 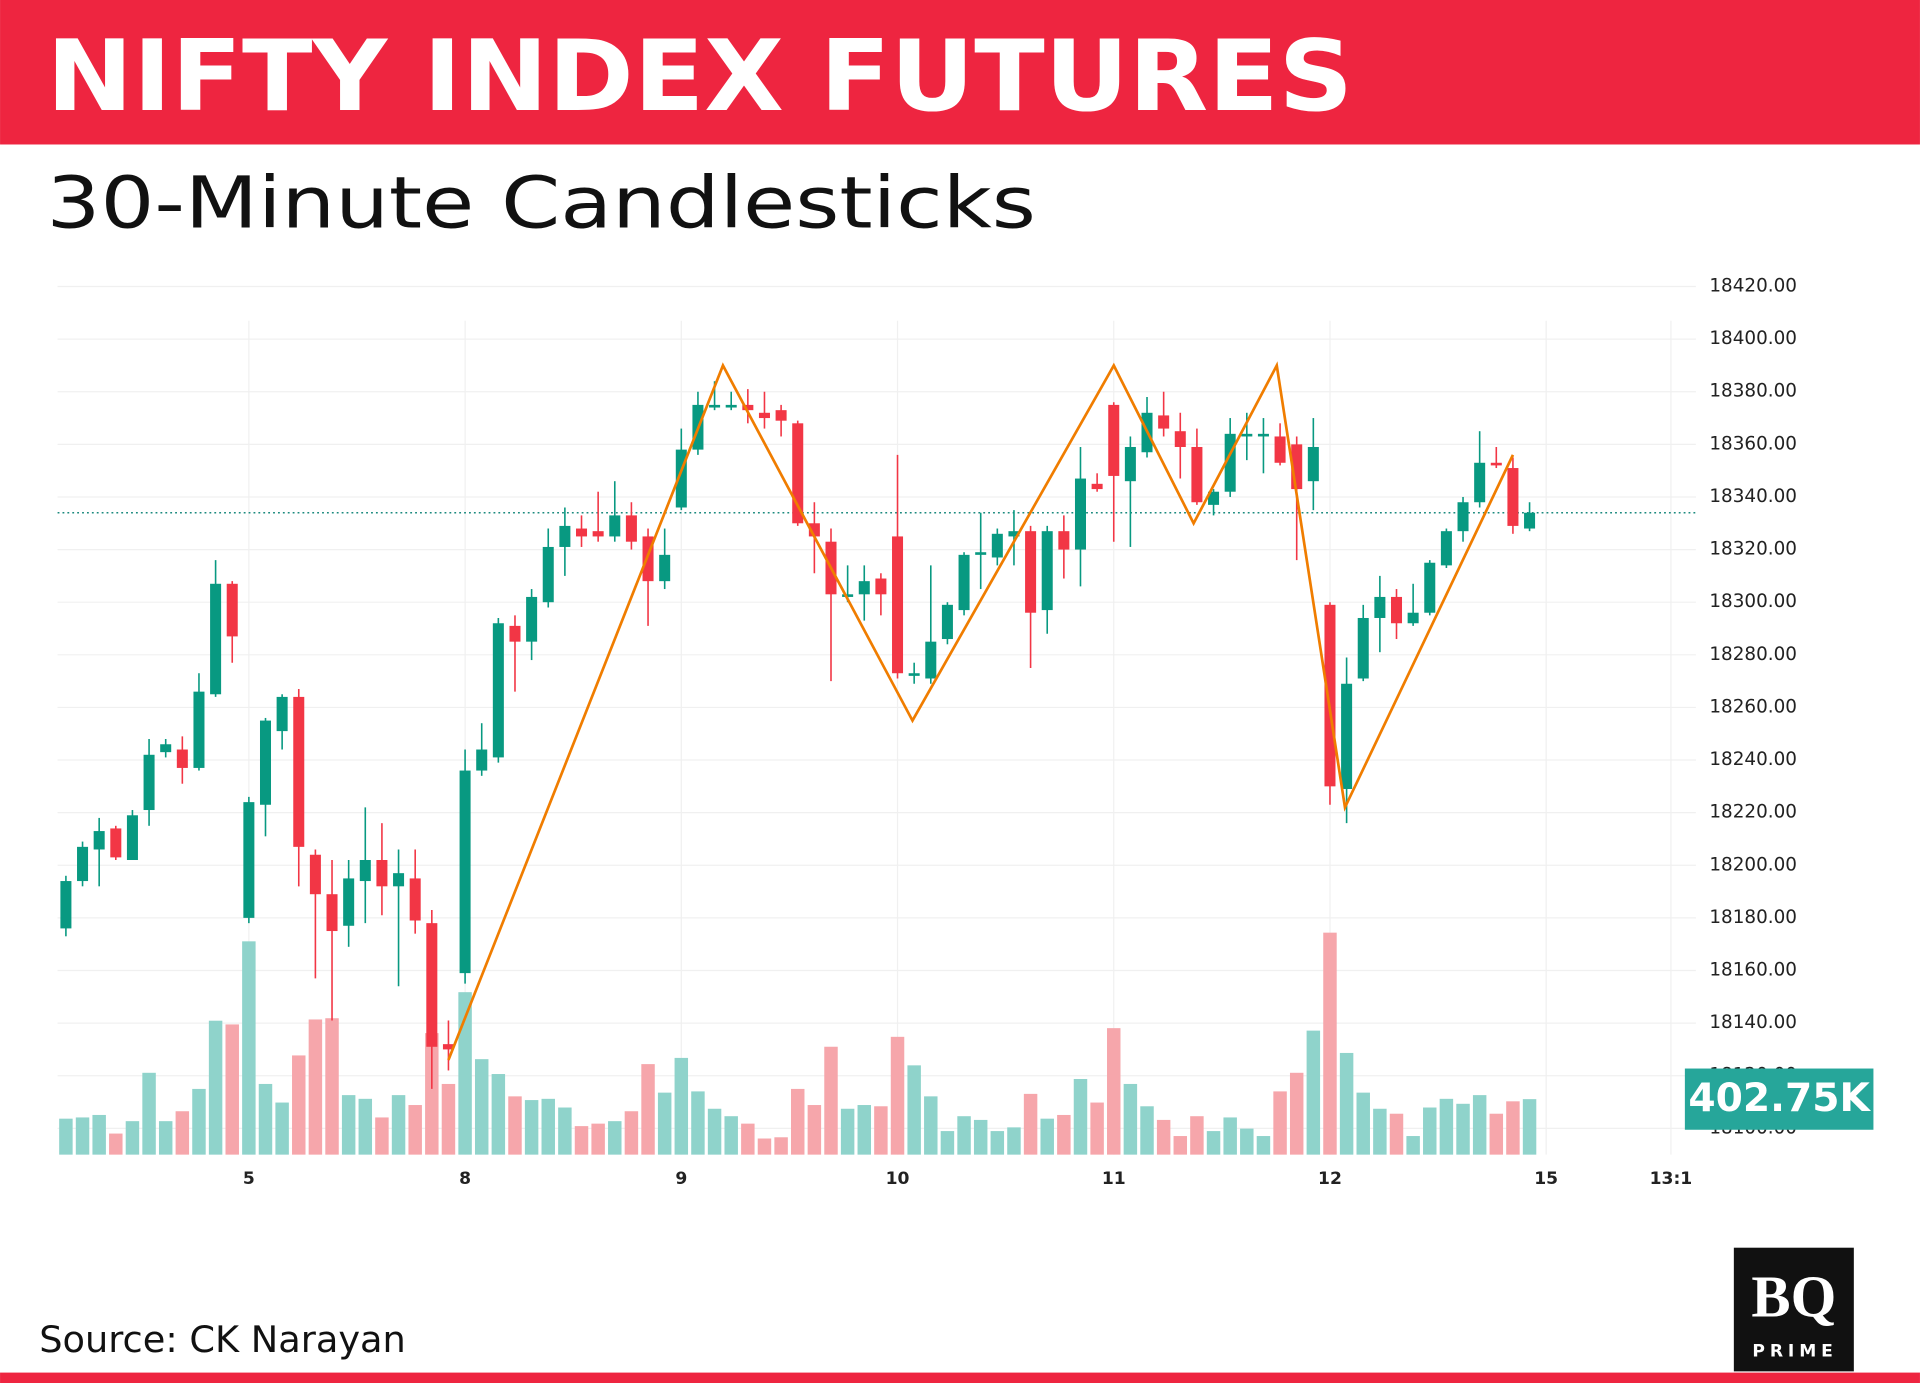 I want to click on footer-band, so click(x=960, y=1377).